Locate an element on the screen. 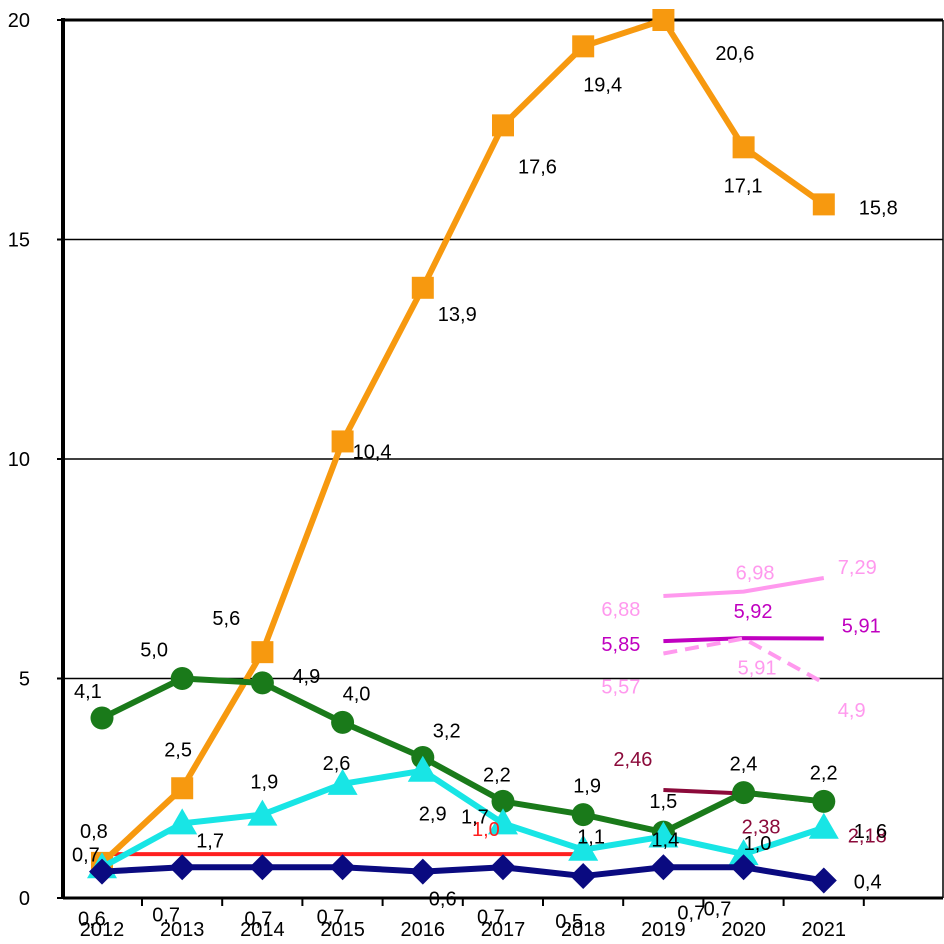 The image size is (944, 944). y-tick-label: 20 is located at coordinates (19, 21).